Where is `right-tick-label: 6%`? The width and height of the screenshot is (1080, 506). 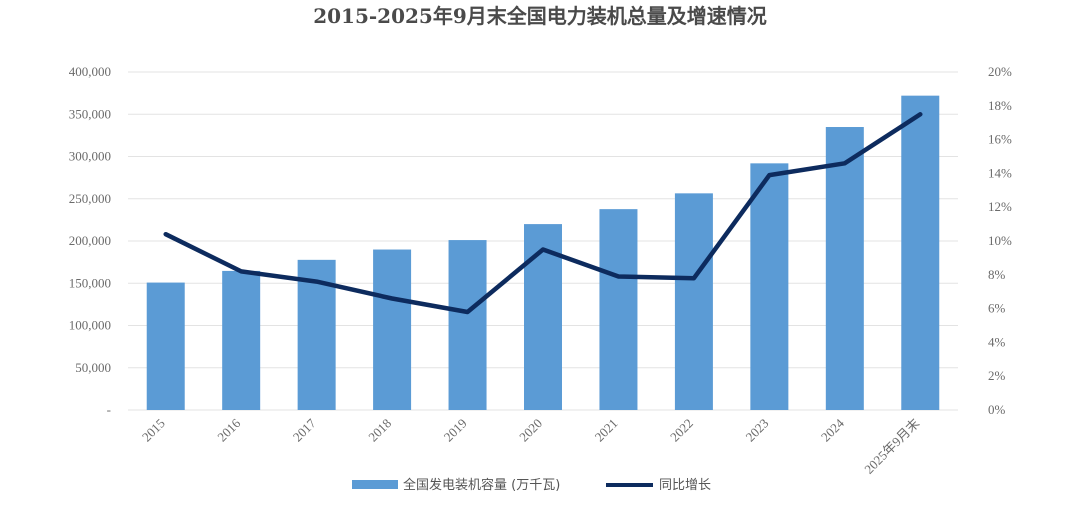
right-tick-label: 6% is located at coordinates (997, 308).